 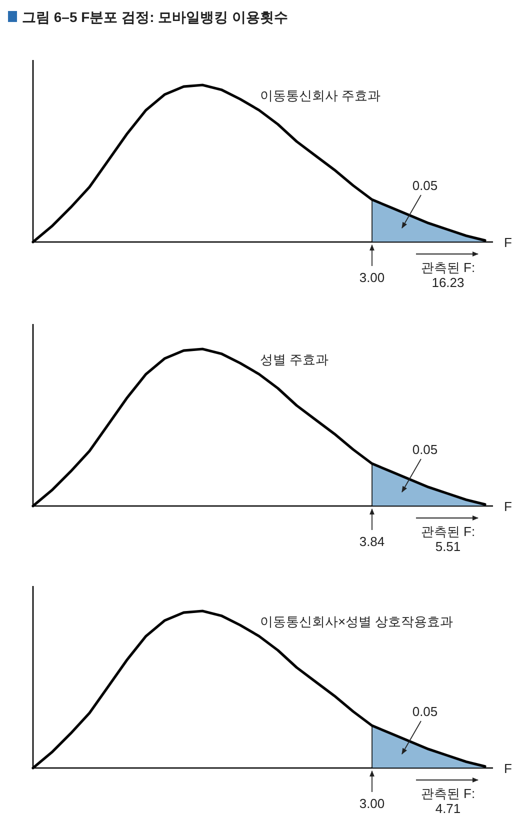 I want to click on text: 관측된 F: 5.51, so click(x=448, y=539).